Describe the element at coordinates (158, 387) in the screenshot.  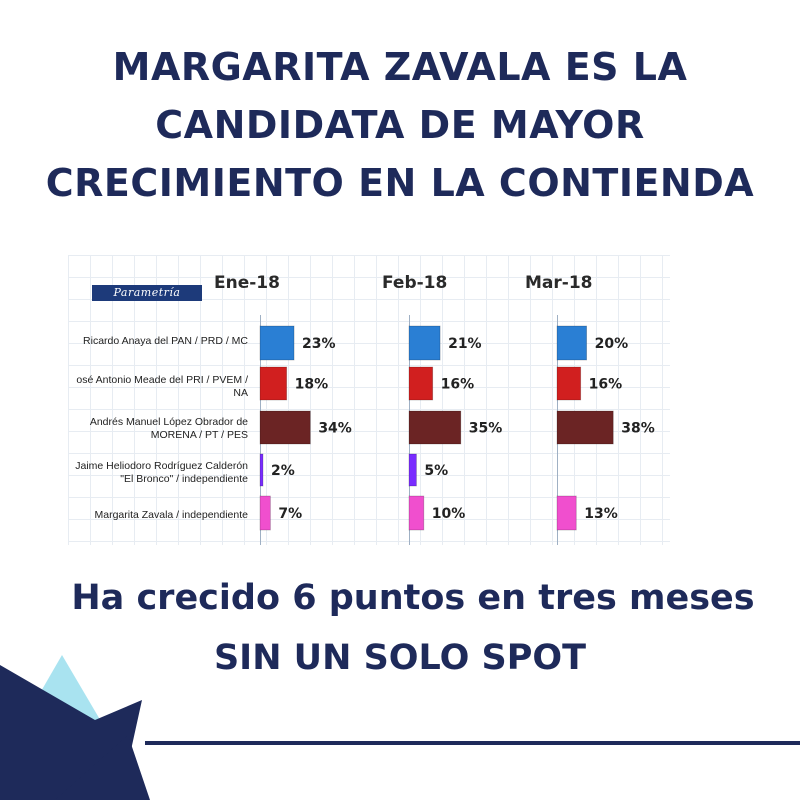
I see `candidate-label-meade: osé Antonio Meade del PRI / PVEM / NA` at that location.